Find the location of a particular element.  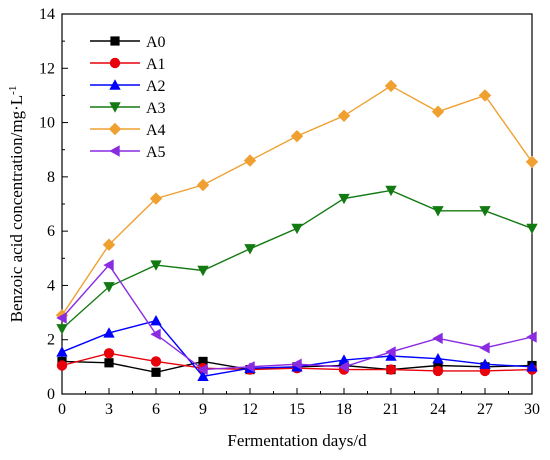

legend-marker-a1 is located at coordinates (115, 63).